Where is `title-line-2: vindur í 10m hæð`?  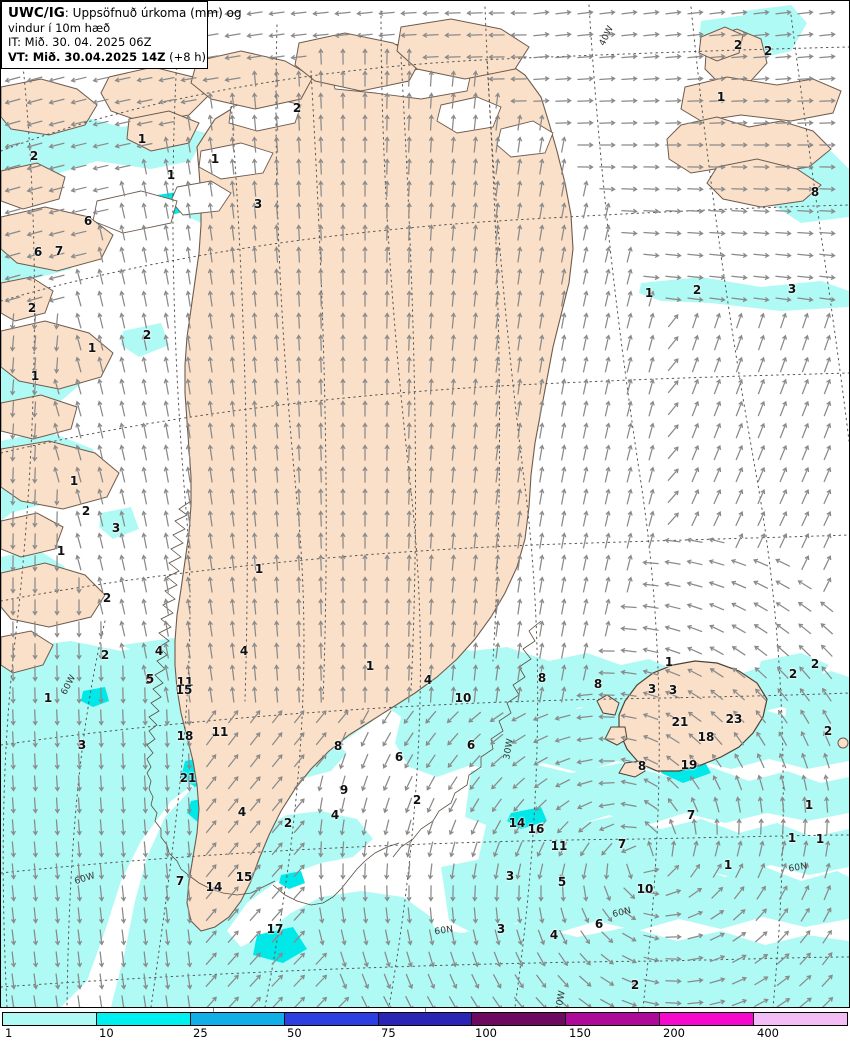
title-line-2: vindur í 10m hæð is located at coordinates (59, 28).